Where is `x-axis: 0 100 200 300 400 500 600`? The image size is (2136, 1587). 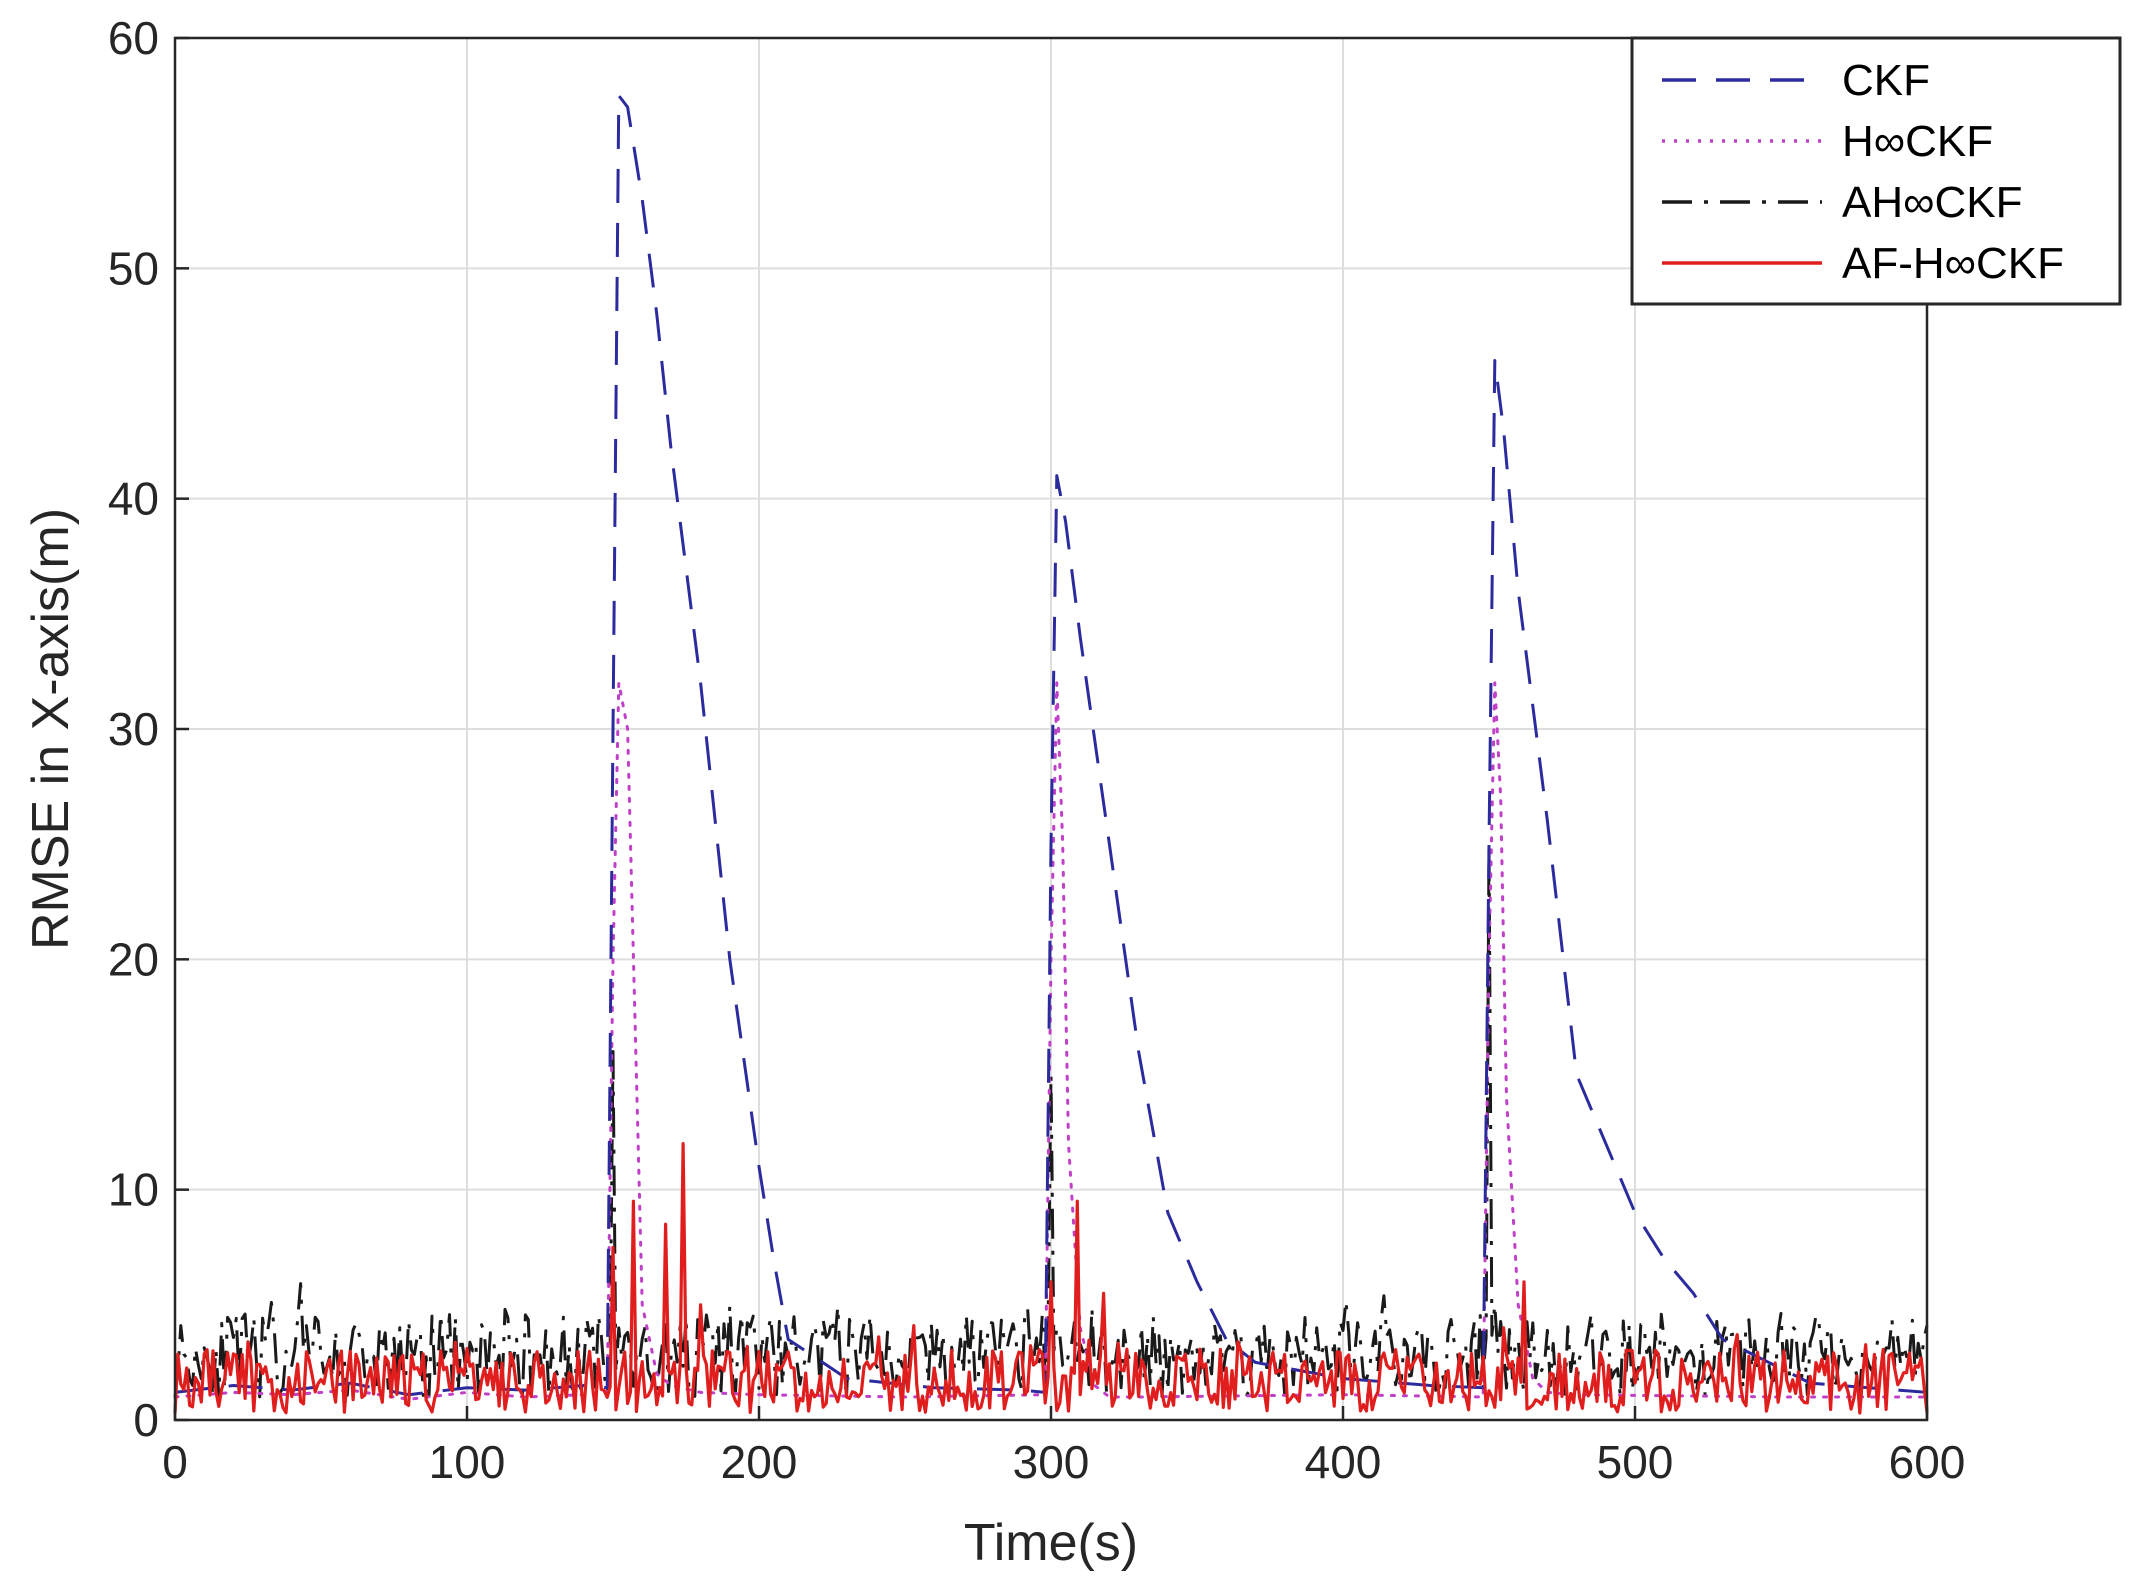
x-axis: 0 100 200 300 400 500 600 is located at coordinates (1063, 1447).